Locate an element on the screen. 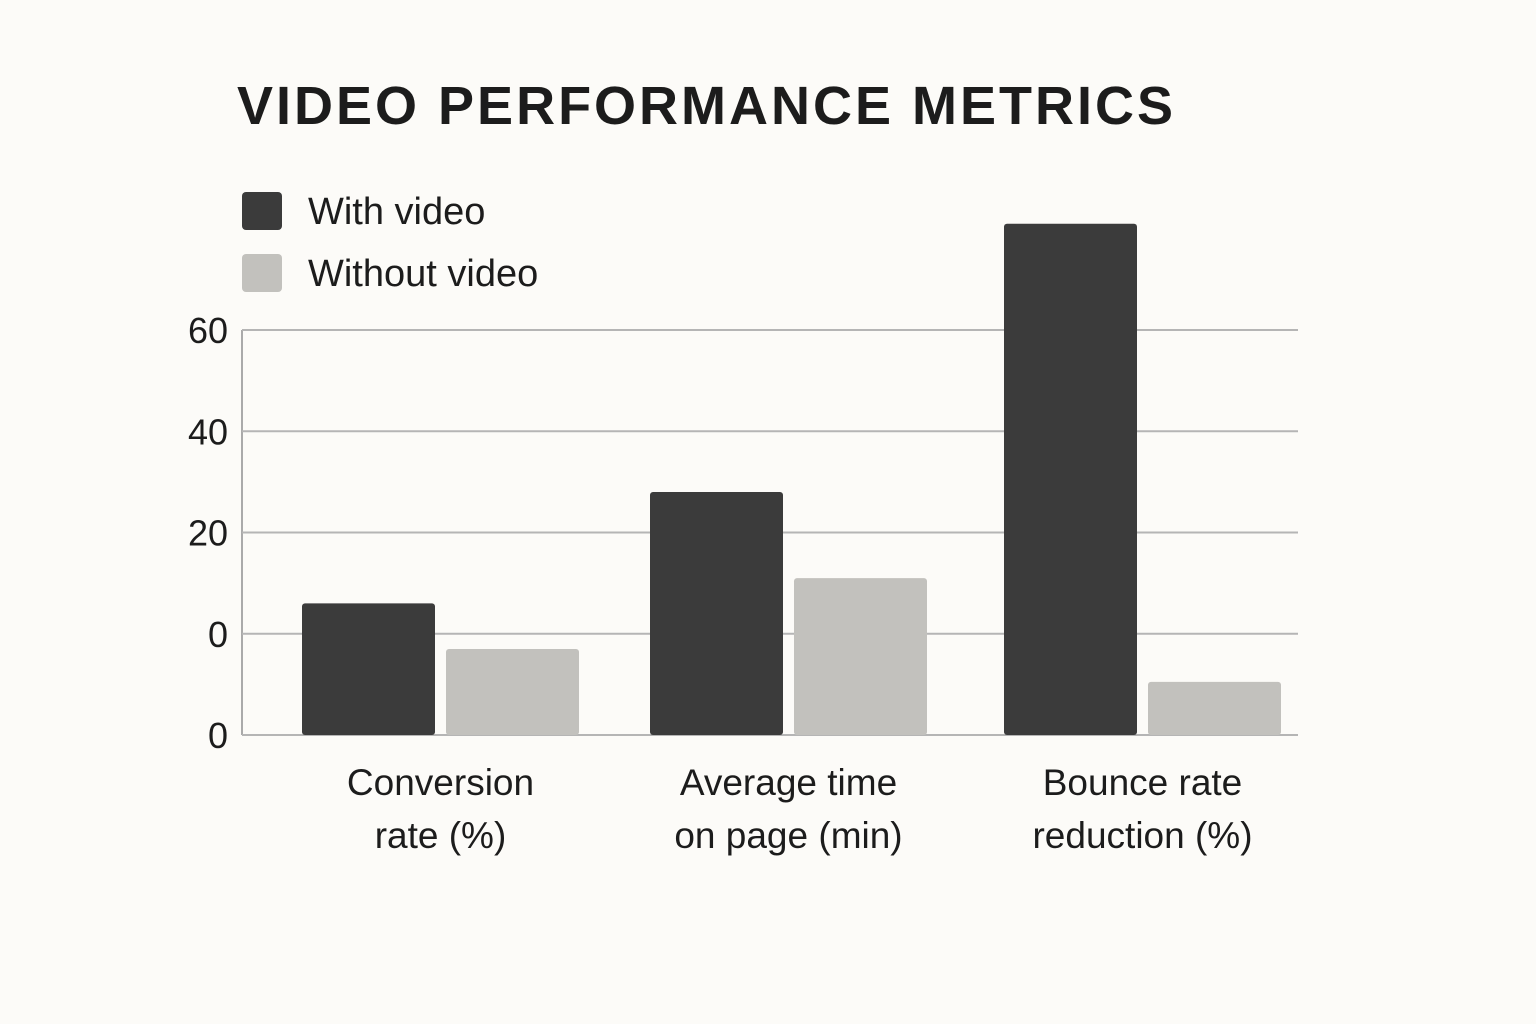 This screenshot has height=1024, width=1536. x-tick-label: Conversion rate (%) is located at coordinates (440, 809).